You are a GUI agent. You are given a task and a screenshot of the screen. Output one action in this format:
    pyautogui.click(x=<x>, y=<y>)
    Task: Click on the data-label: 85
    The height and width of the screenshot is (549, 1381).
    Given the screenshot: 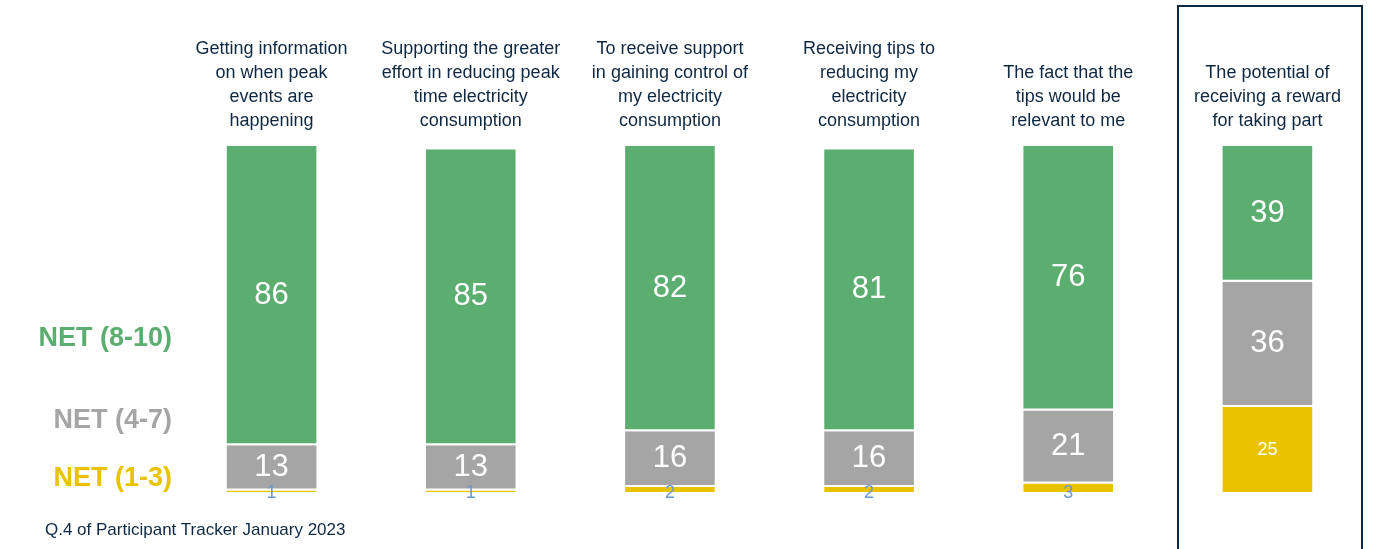 What is the action you would take?
    pyautogui.click(x=470, y=295)
    